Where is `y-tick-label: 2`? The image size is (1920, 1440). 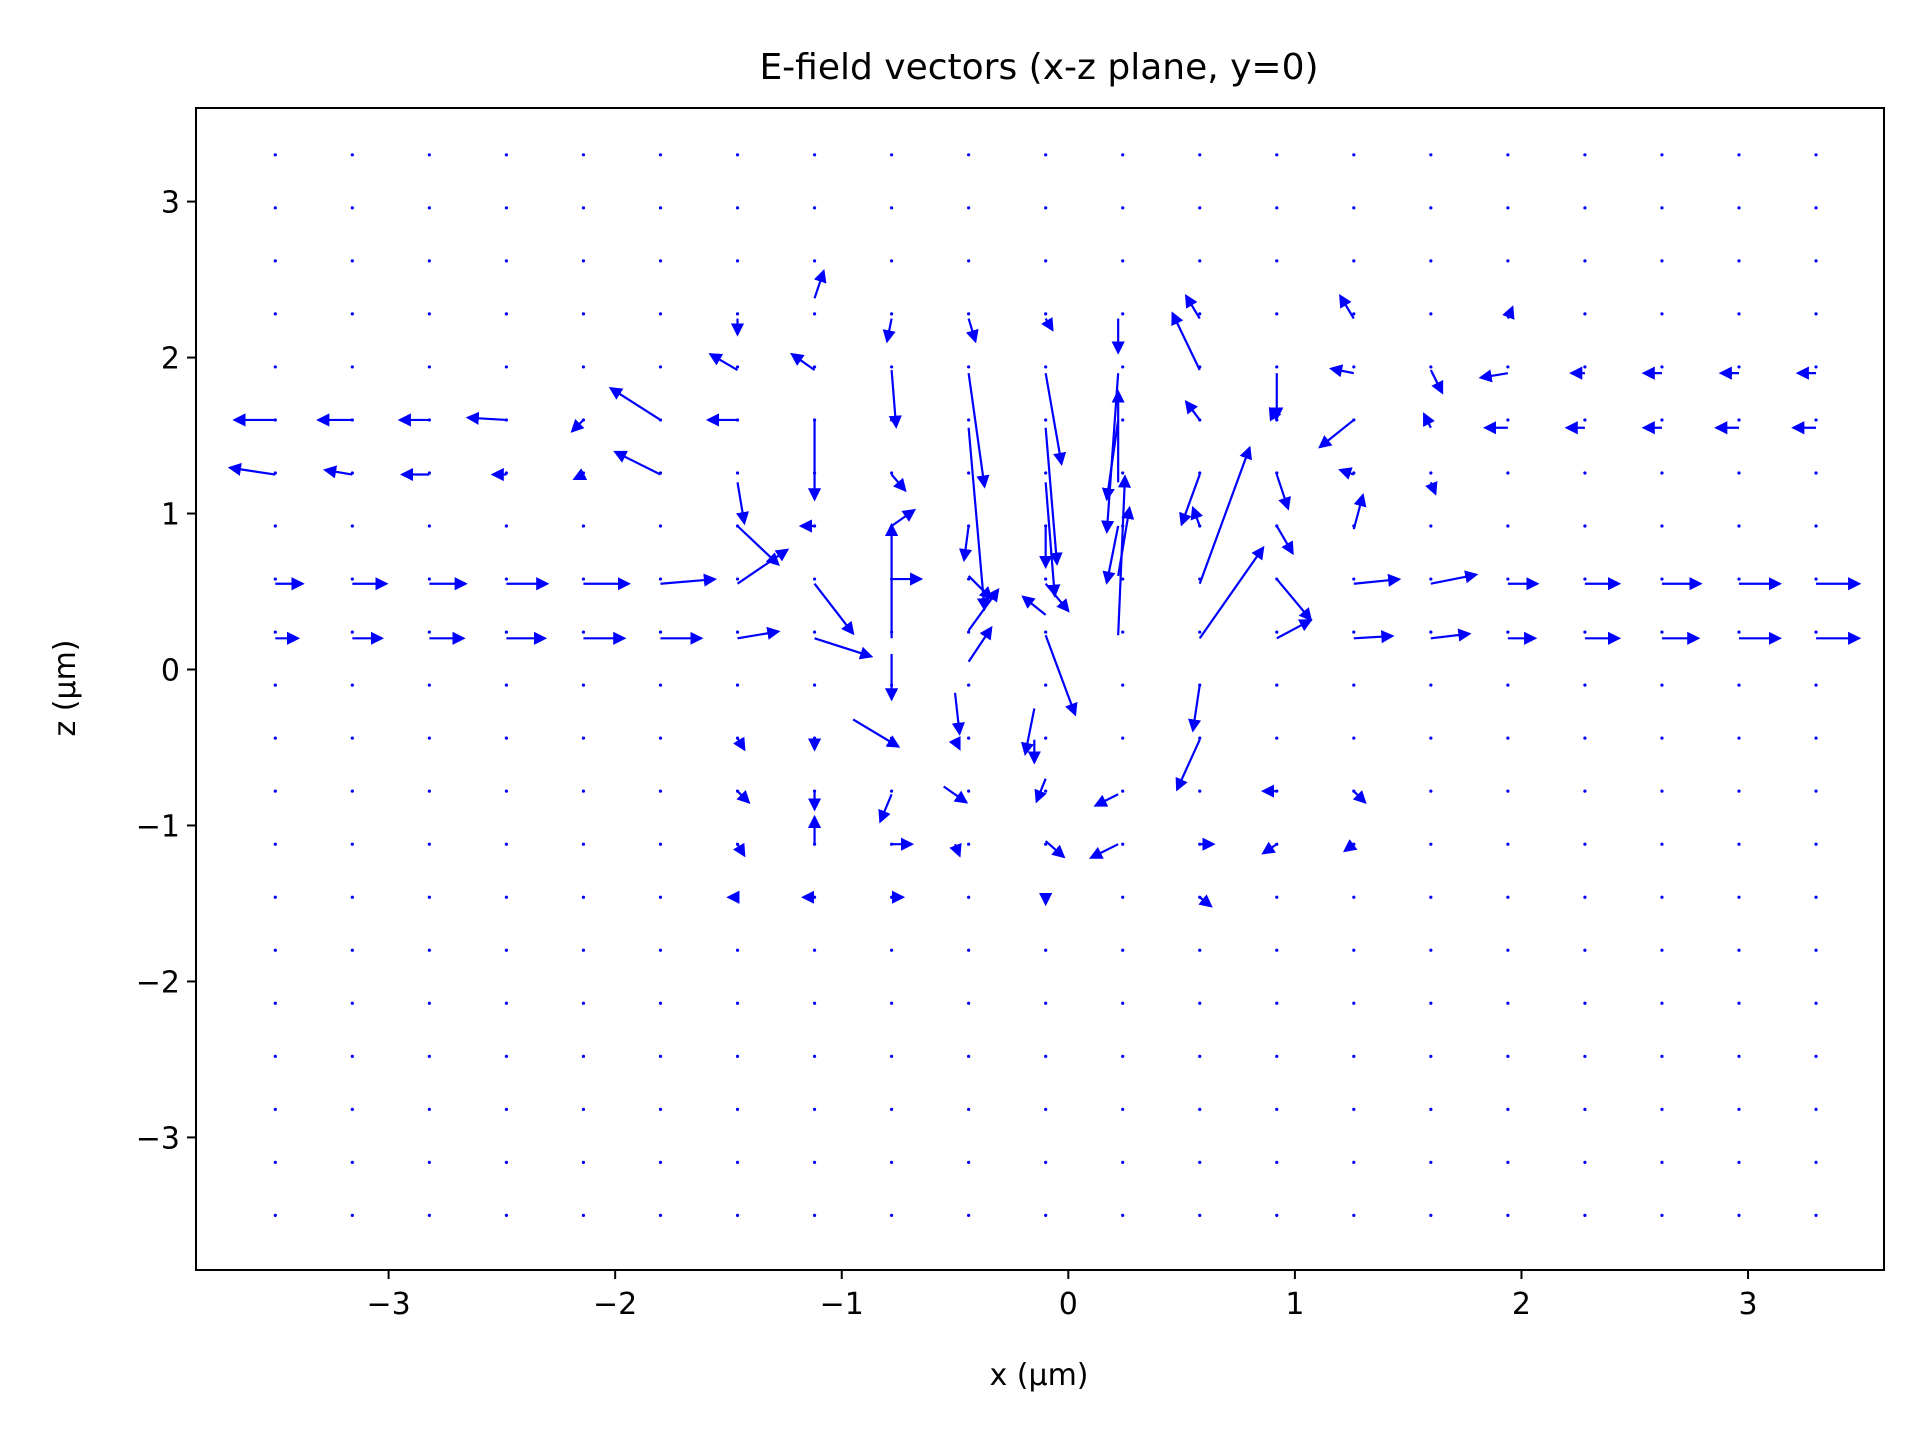
y-tick-label: 2 is located at coordinates (170, 359).